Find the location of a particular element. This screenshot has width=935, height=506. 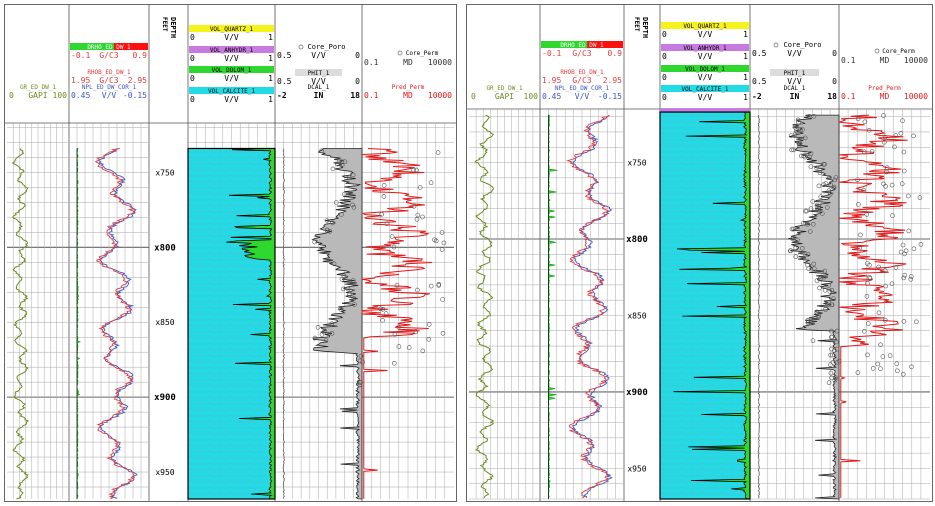

phit-scale-min: 0.5 is located at coordinates (284, 81).